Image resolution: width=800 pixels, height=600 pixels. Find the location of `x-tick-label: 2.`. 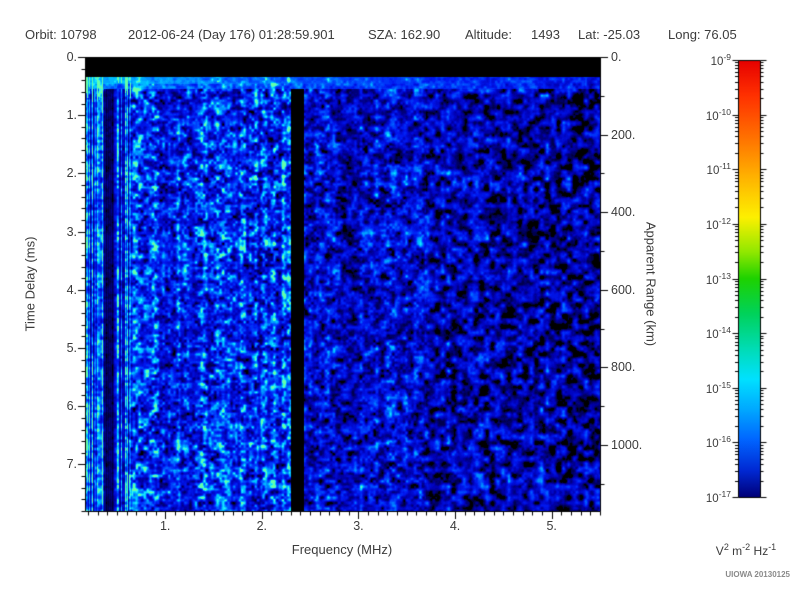

x-tick-label: 2. is located at coordinates (262, 526).